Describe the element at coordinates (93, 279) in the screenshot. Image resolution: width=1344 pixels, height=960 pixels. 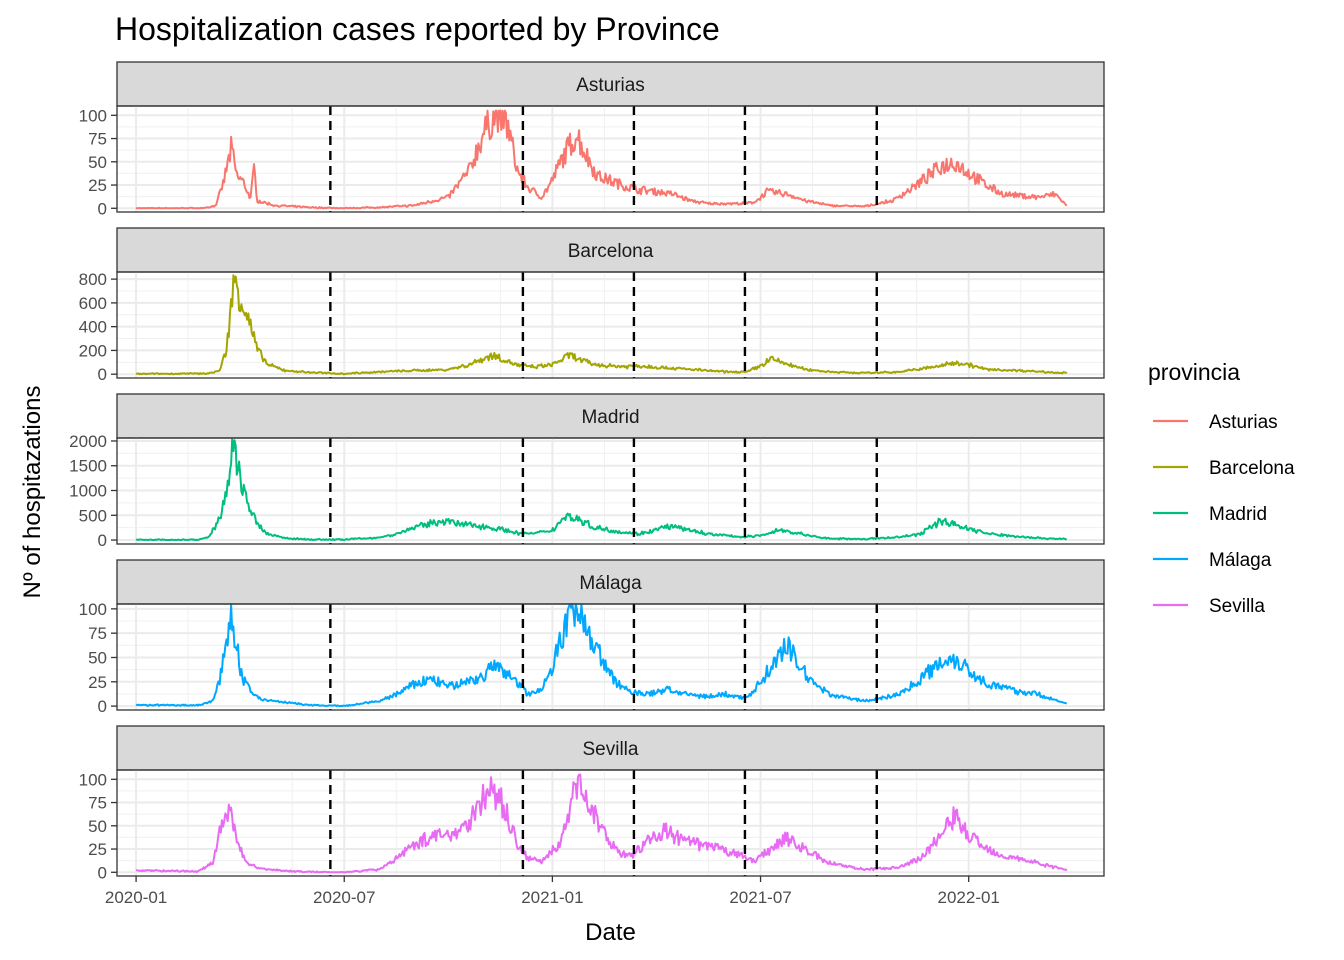
I see `y-tick-label: 800` at that location.